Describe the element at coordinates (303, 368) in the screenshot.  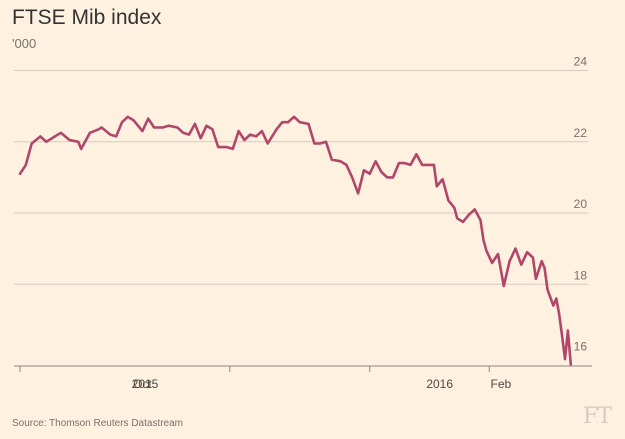
I see `x-axis` at that location.